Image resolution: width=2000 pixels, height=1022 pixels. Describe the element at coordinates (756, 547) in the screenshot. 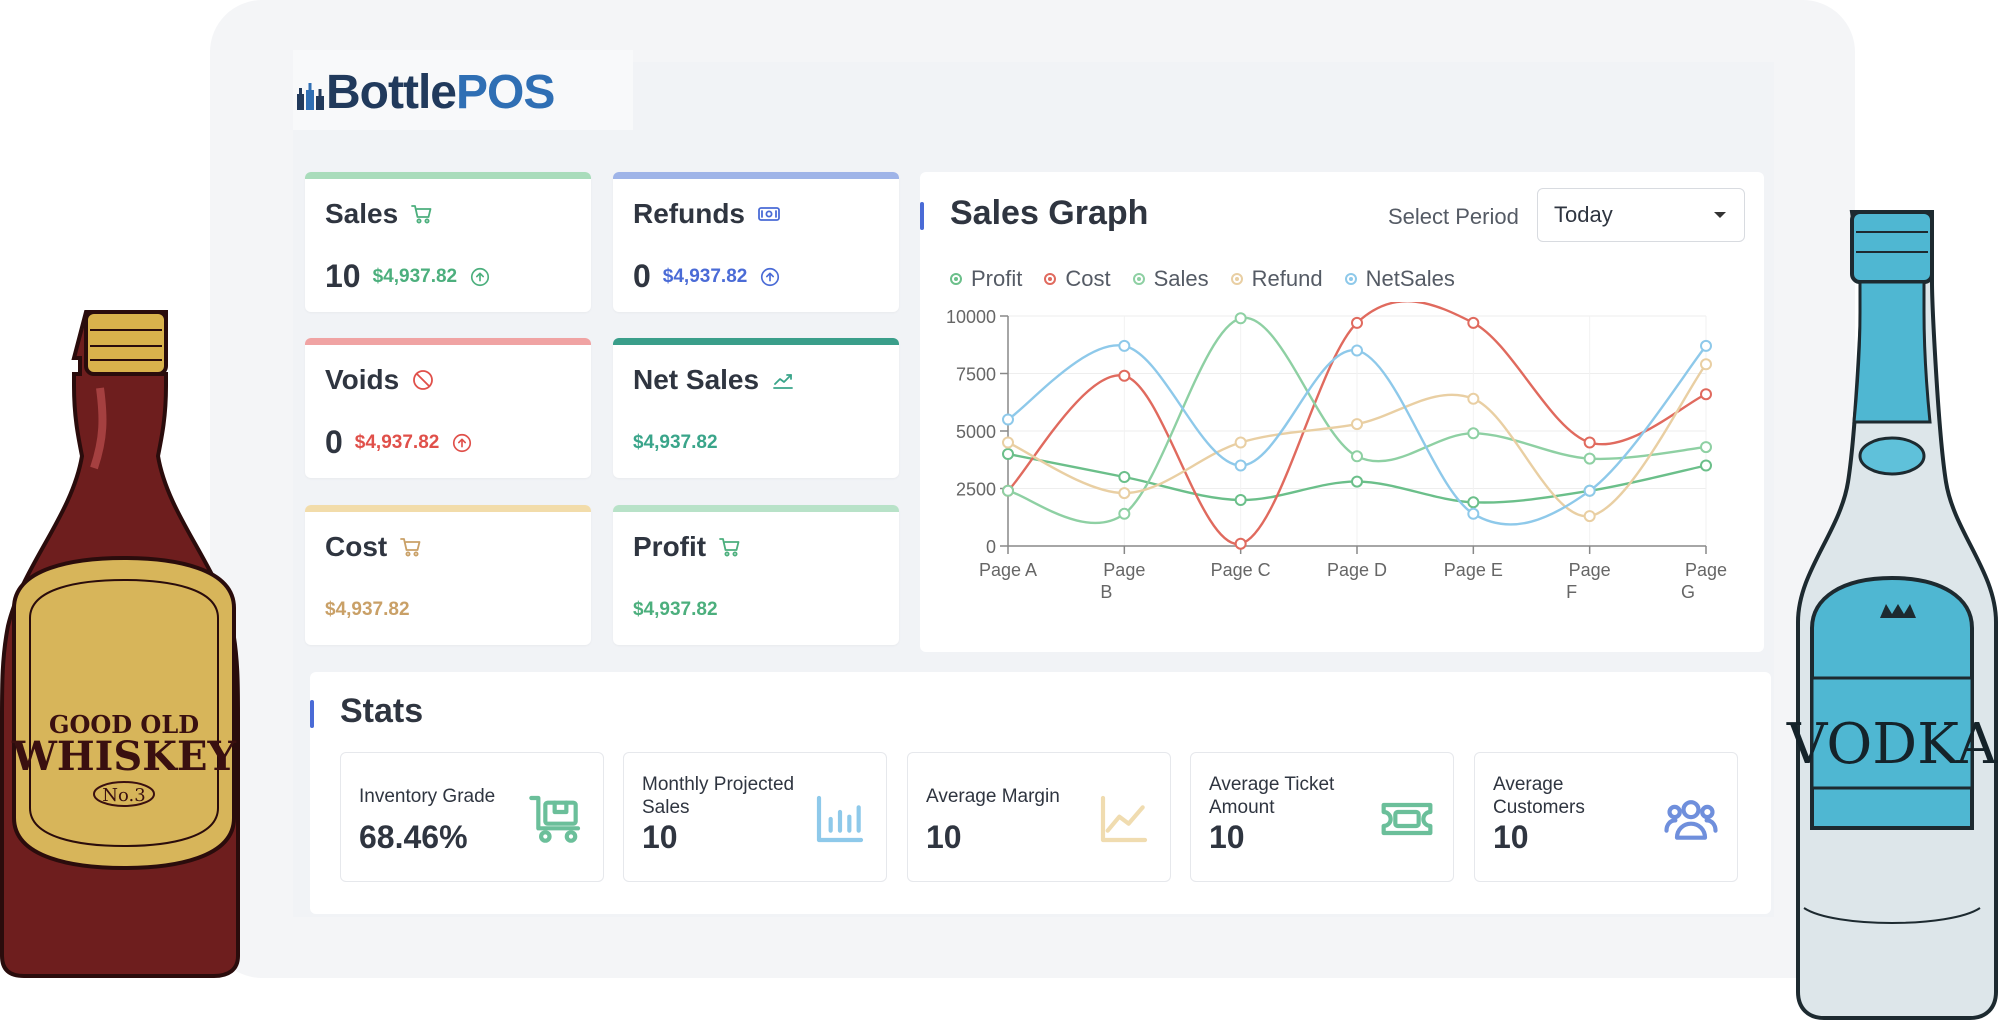

I see `card-title-row: Profit` at that location.